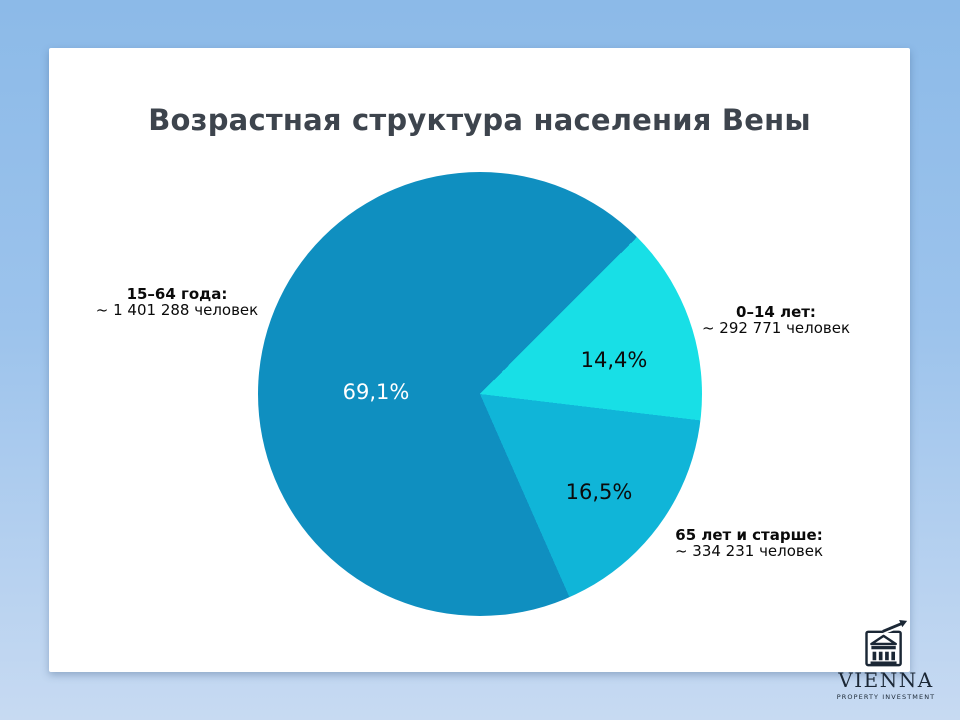  What do you see at coordinates (599, 492) in the screenshot?
I see `pie-percent-label-65plus: 16,5%` at bounding box center [599, 492].